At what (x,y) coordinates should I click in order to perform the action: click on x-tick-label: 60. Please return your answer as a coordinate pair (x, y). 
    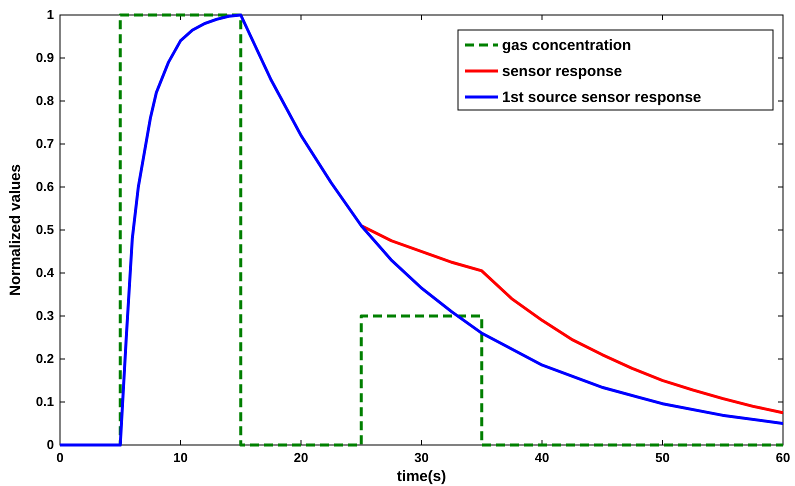
    Looking at the image, I should click on (783, 458).